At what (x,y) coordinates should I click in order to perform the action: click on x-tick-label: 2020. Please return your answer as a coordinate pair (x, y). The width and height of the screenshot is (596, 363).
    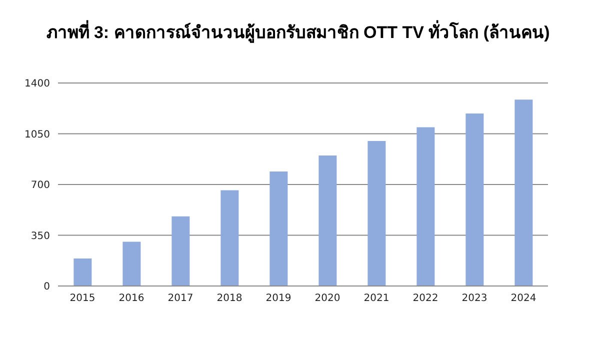
    Looking at the image, I should click on (327, 298).